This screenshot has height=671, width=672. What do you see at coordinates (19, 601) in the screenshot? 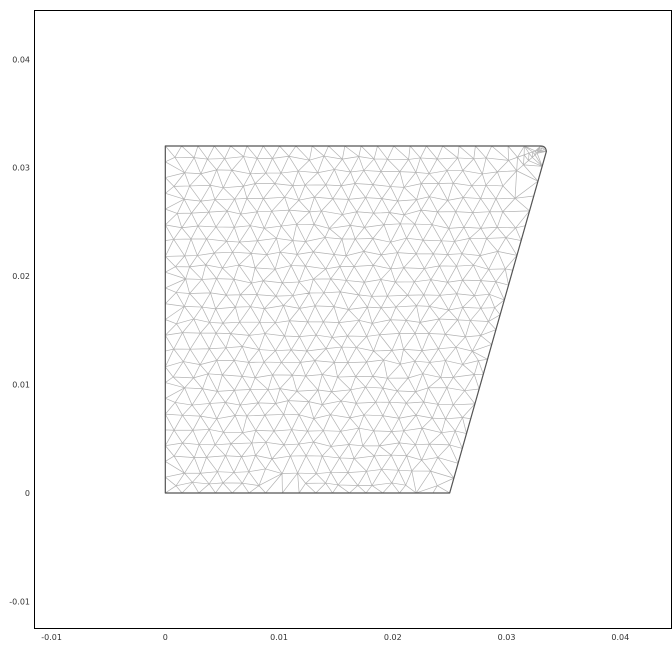
I see `y-tick-label: -0.01` at bounding box center [19, 601].